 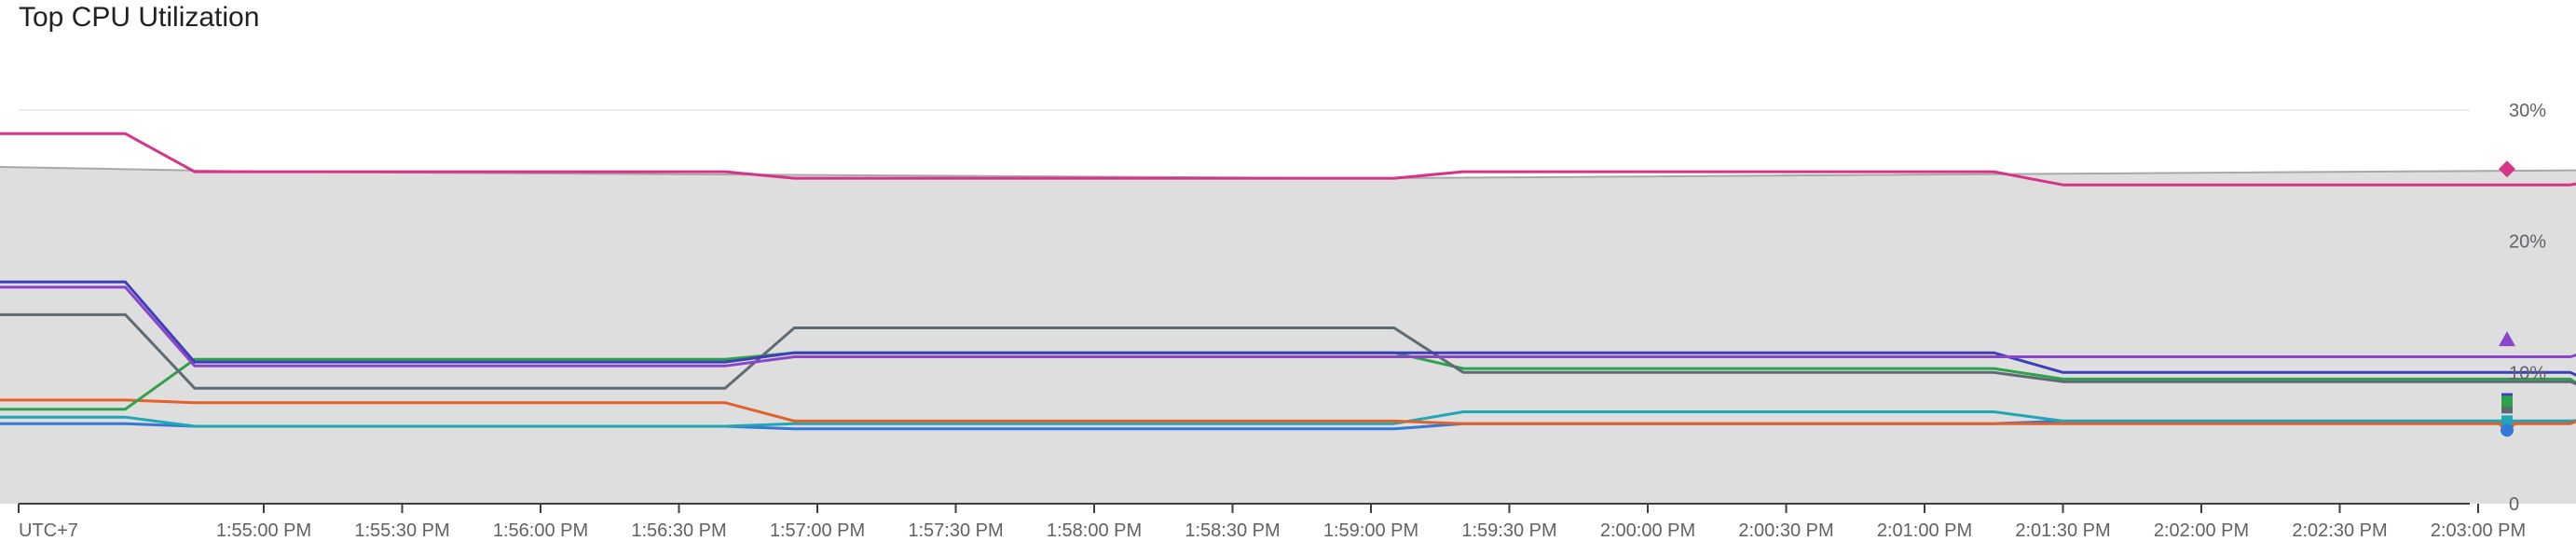 What do you see at coordinates (139, 17) in the screenshot?
I see `chart-title: Top CPU Utilization` at bounding box center [139, 17].